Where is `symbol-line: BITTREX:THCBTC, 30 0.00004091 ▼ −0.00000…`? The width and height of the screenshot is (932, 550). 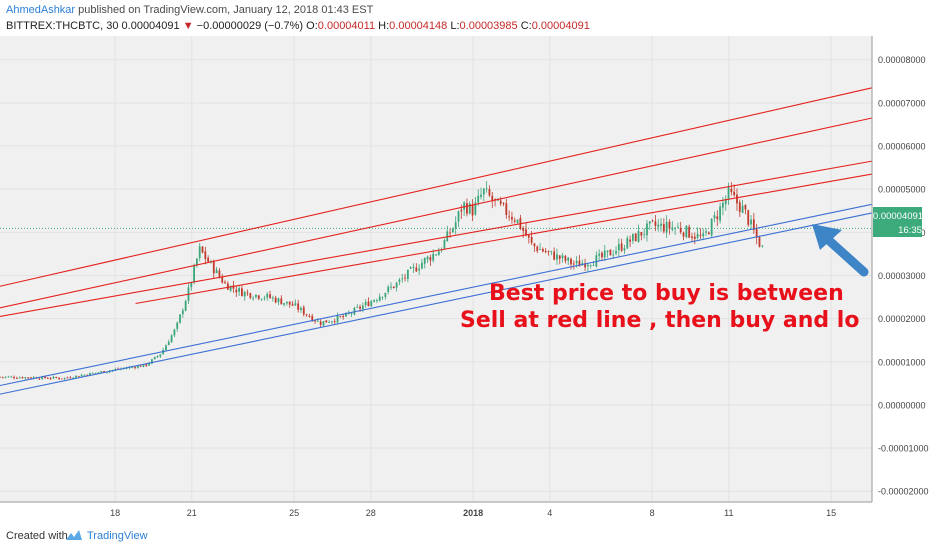
symbol-line: BITTREX:THCBTC, 30 0.00004091 ▼ −0.00000… is located at coordinates (298, 26).